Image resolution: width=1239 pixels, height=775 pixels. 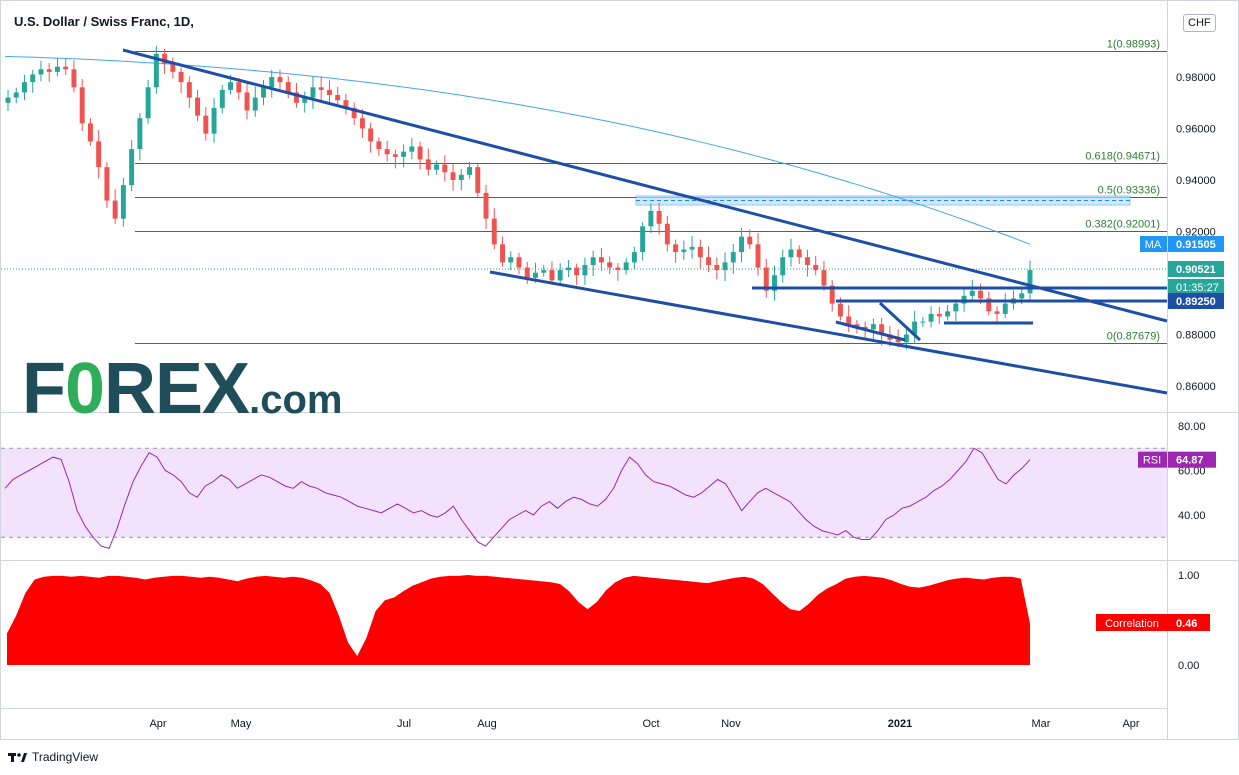 What do you see at coordinates (518, 620) in the screenshot?
I see `correlation-area` at bounding box center [518, 620].